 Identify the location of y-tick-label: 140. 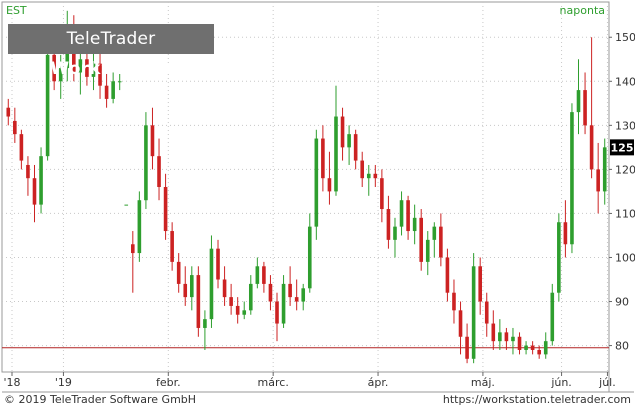
(625, 81).